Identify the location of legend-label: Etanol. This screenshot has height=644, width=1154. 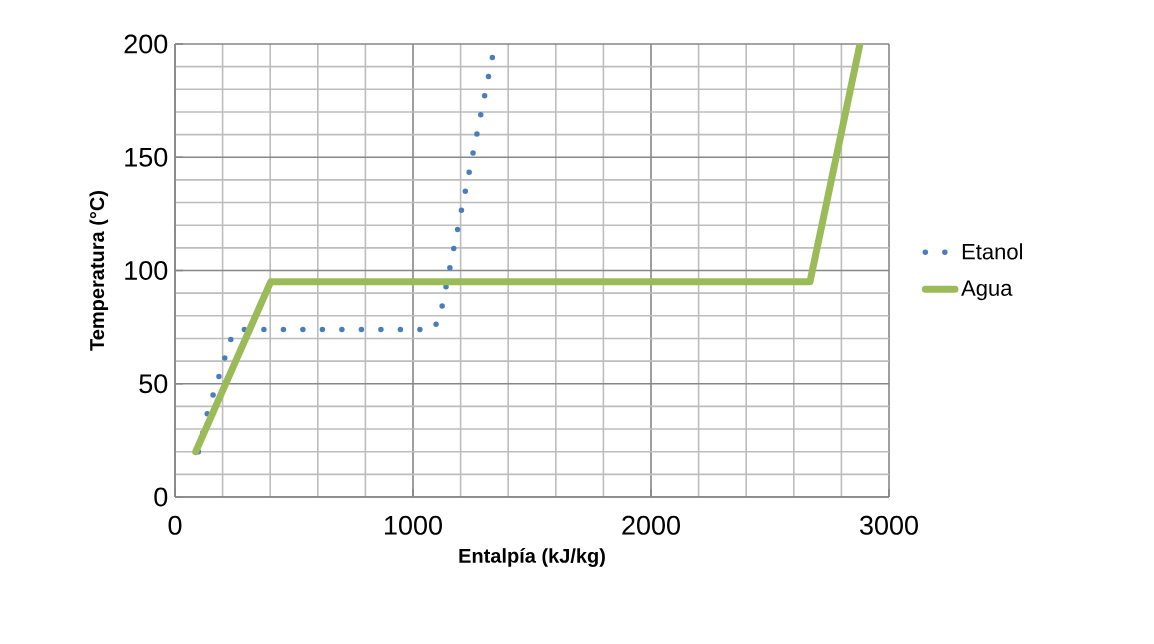
(992, 251).